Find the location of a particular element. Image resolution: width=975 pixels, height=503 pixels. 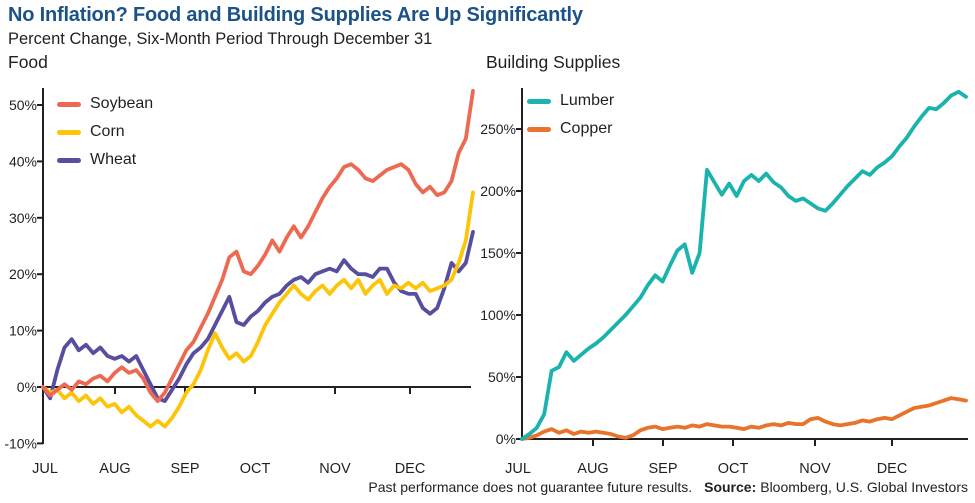

source-label: Source: is located at coordinates (730, 487).